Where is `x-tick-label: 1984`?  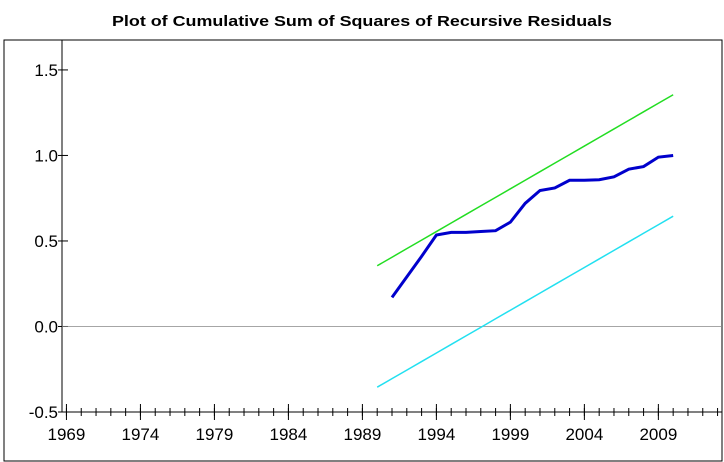 x-tick-label: 1984 is located at coordinates (288, 434).